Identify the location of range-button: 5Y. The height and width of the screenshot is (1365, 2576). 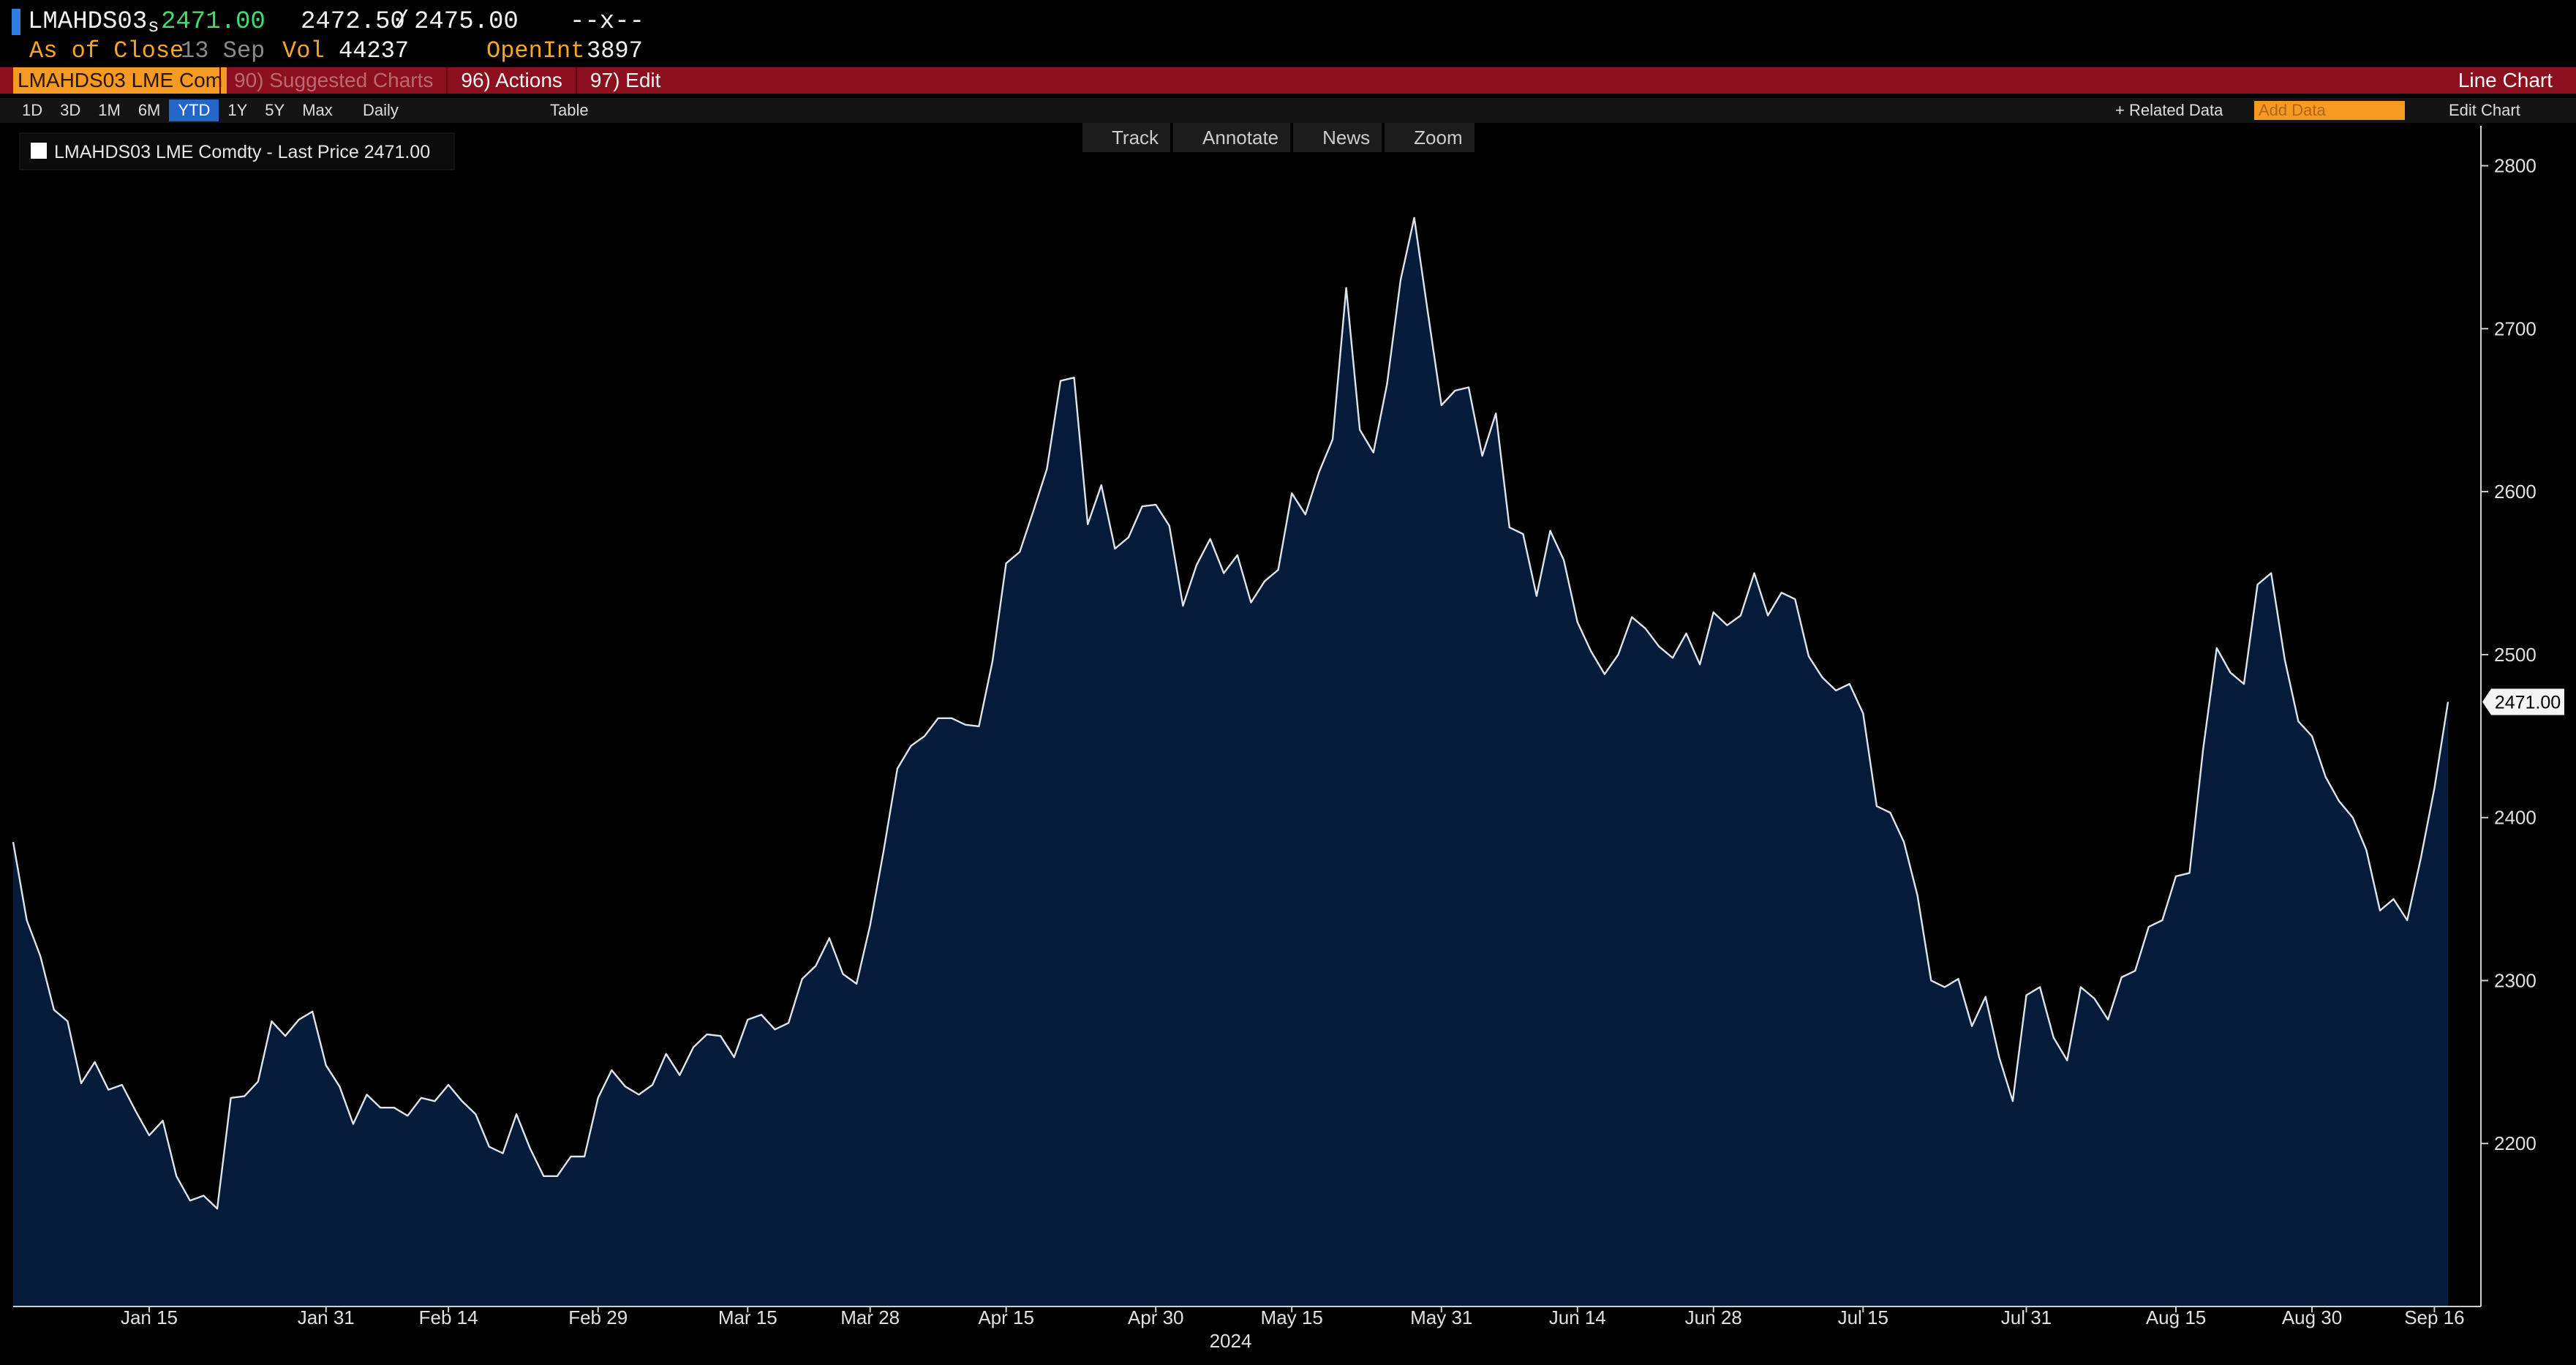
(275, 110).